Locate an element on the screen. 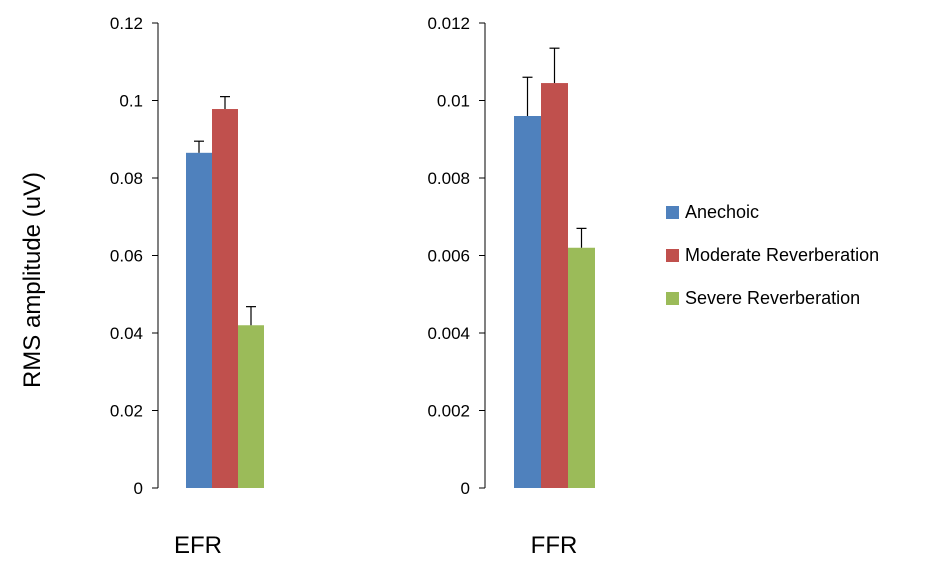  legend-label-anechoic: Anechoic is located at coordinates (722, 212).